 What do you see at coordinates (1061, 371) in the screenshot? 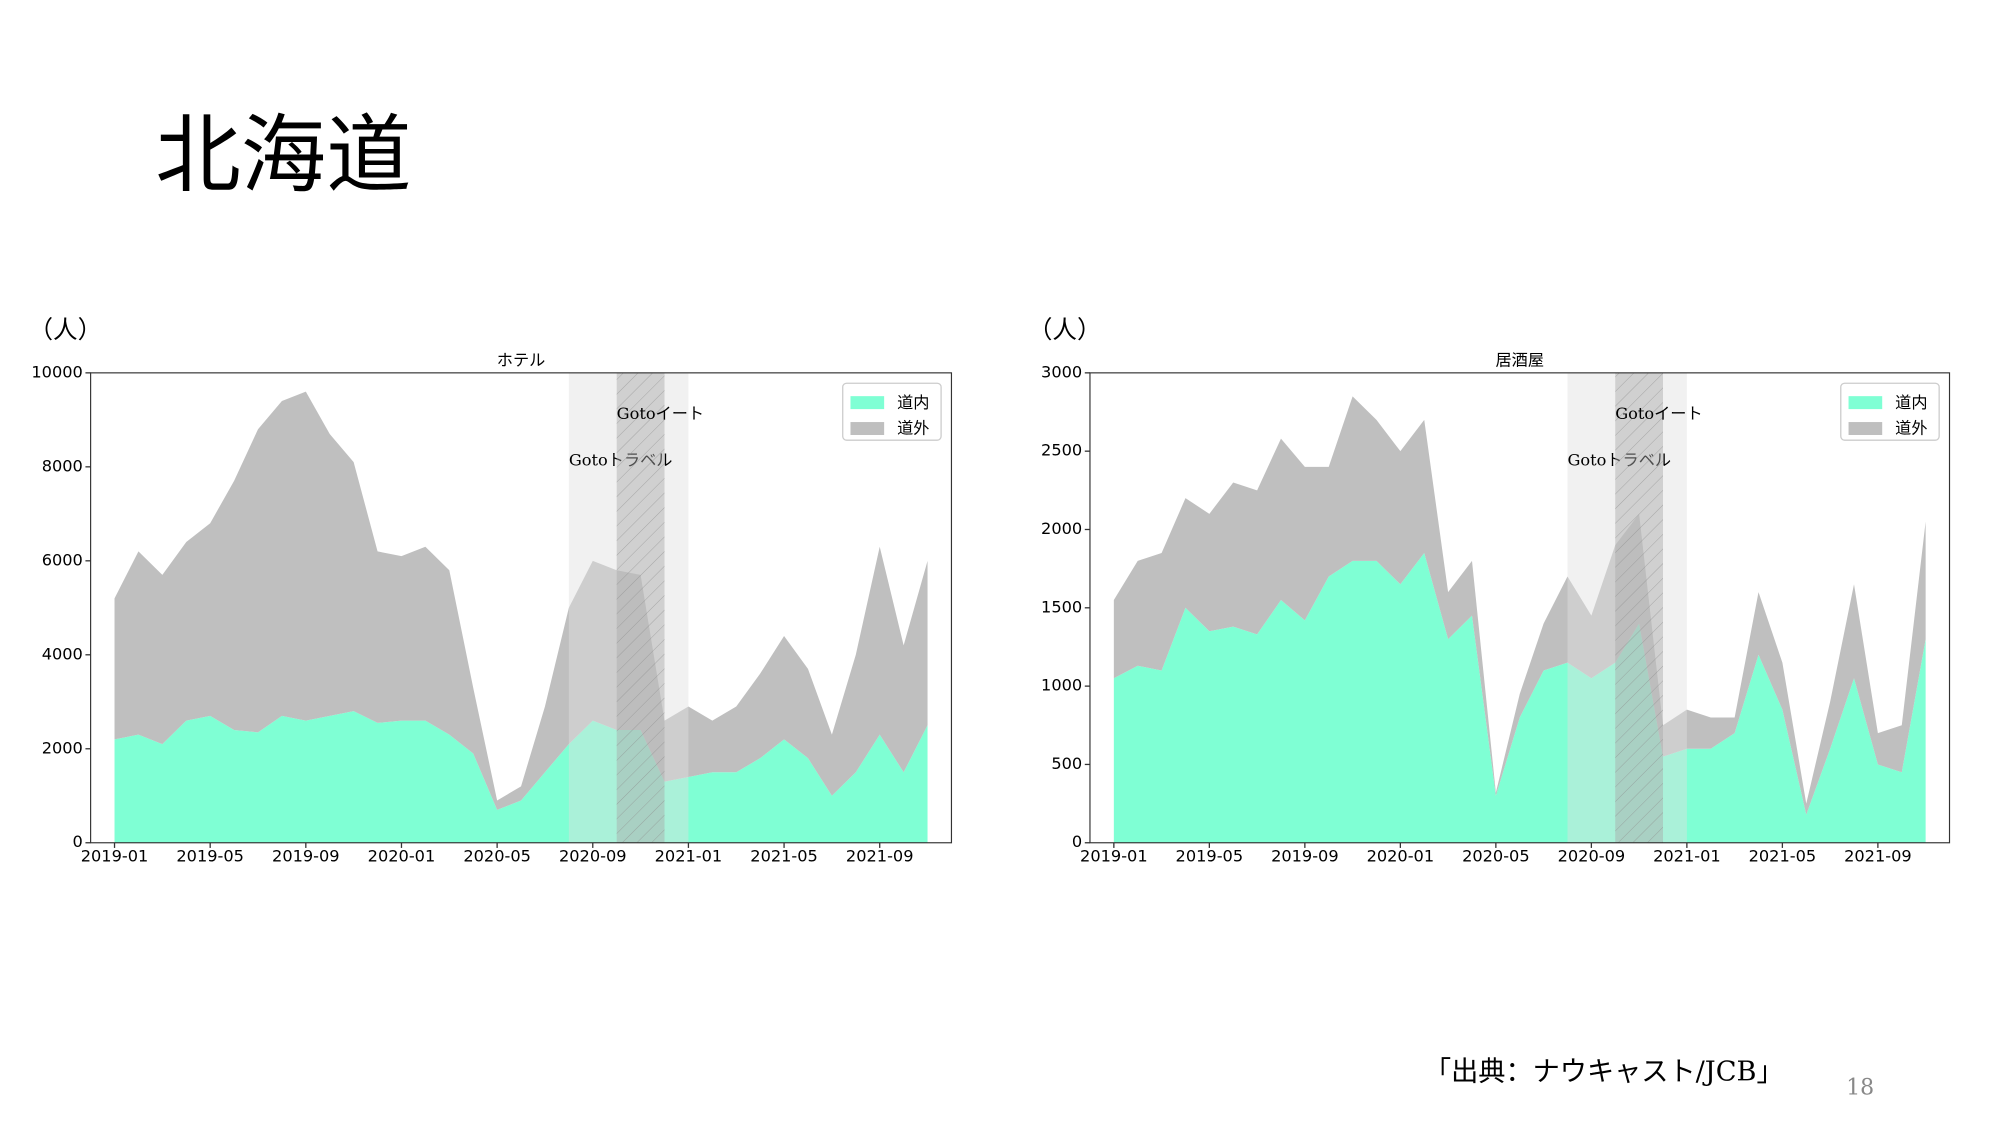
I see `y-tick-label: 3000` at bounding box center [1061, 371].